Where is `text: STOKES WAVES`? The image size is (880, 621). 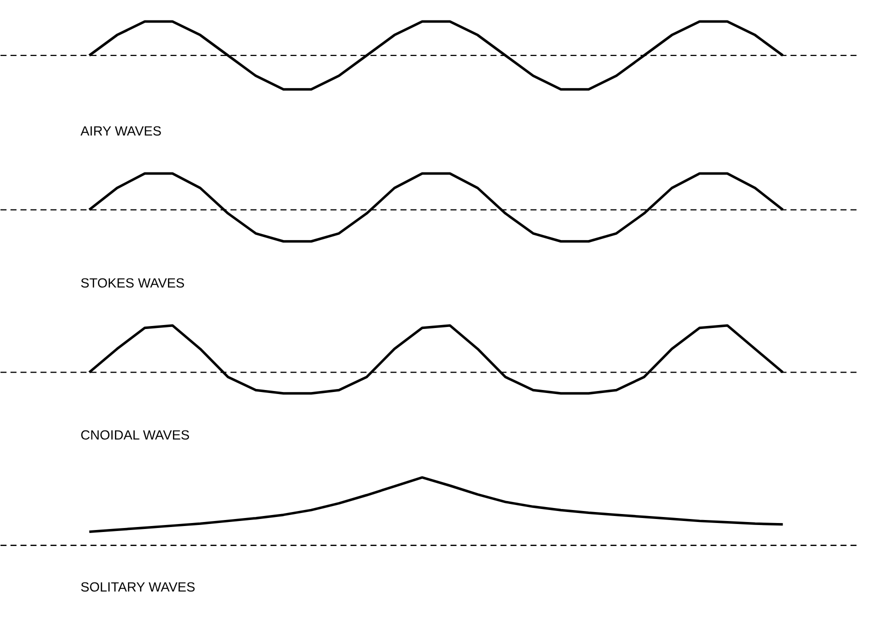 text: STOKES WAVES is located at coordinates (132, 283).